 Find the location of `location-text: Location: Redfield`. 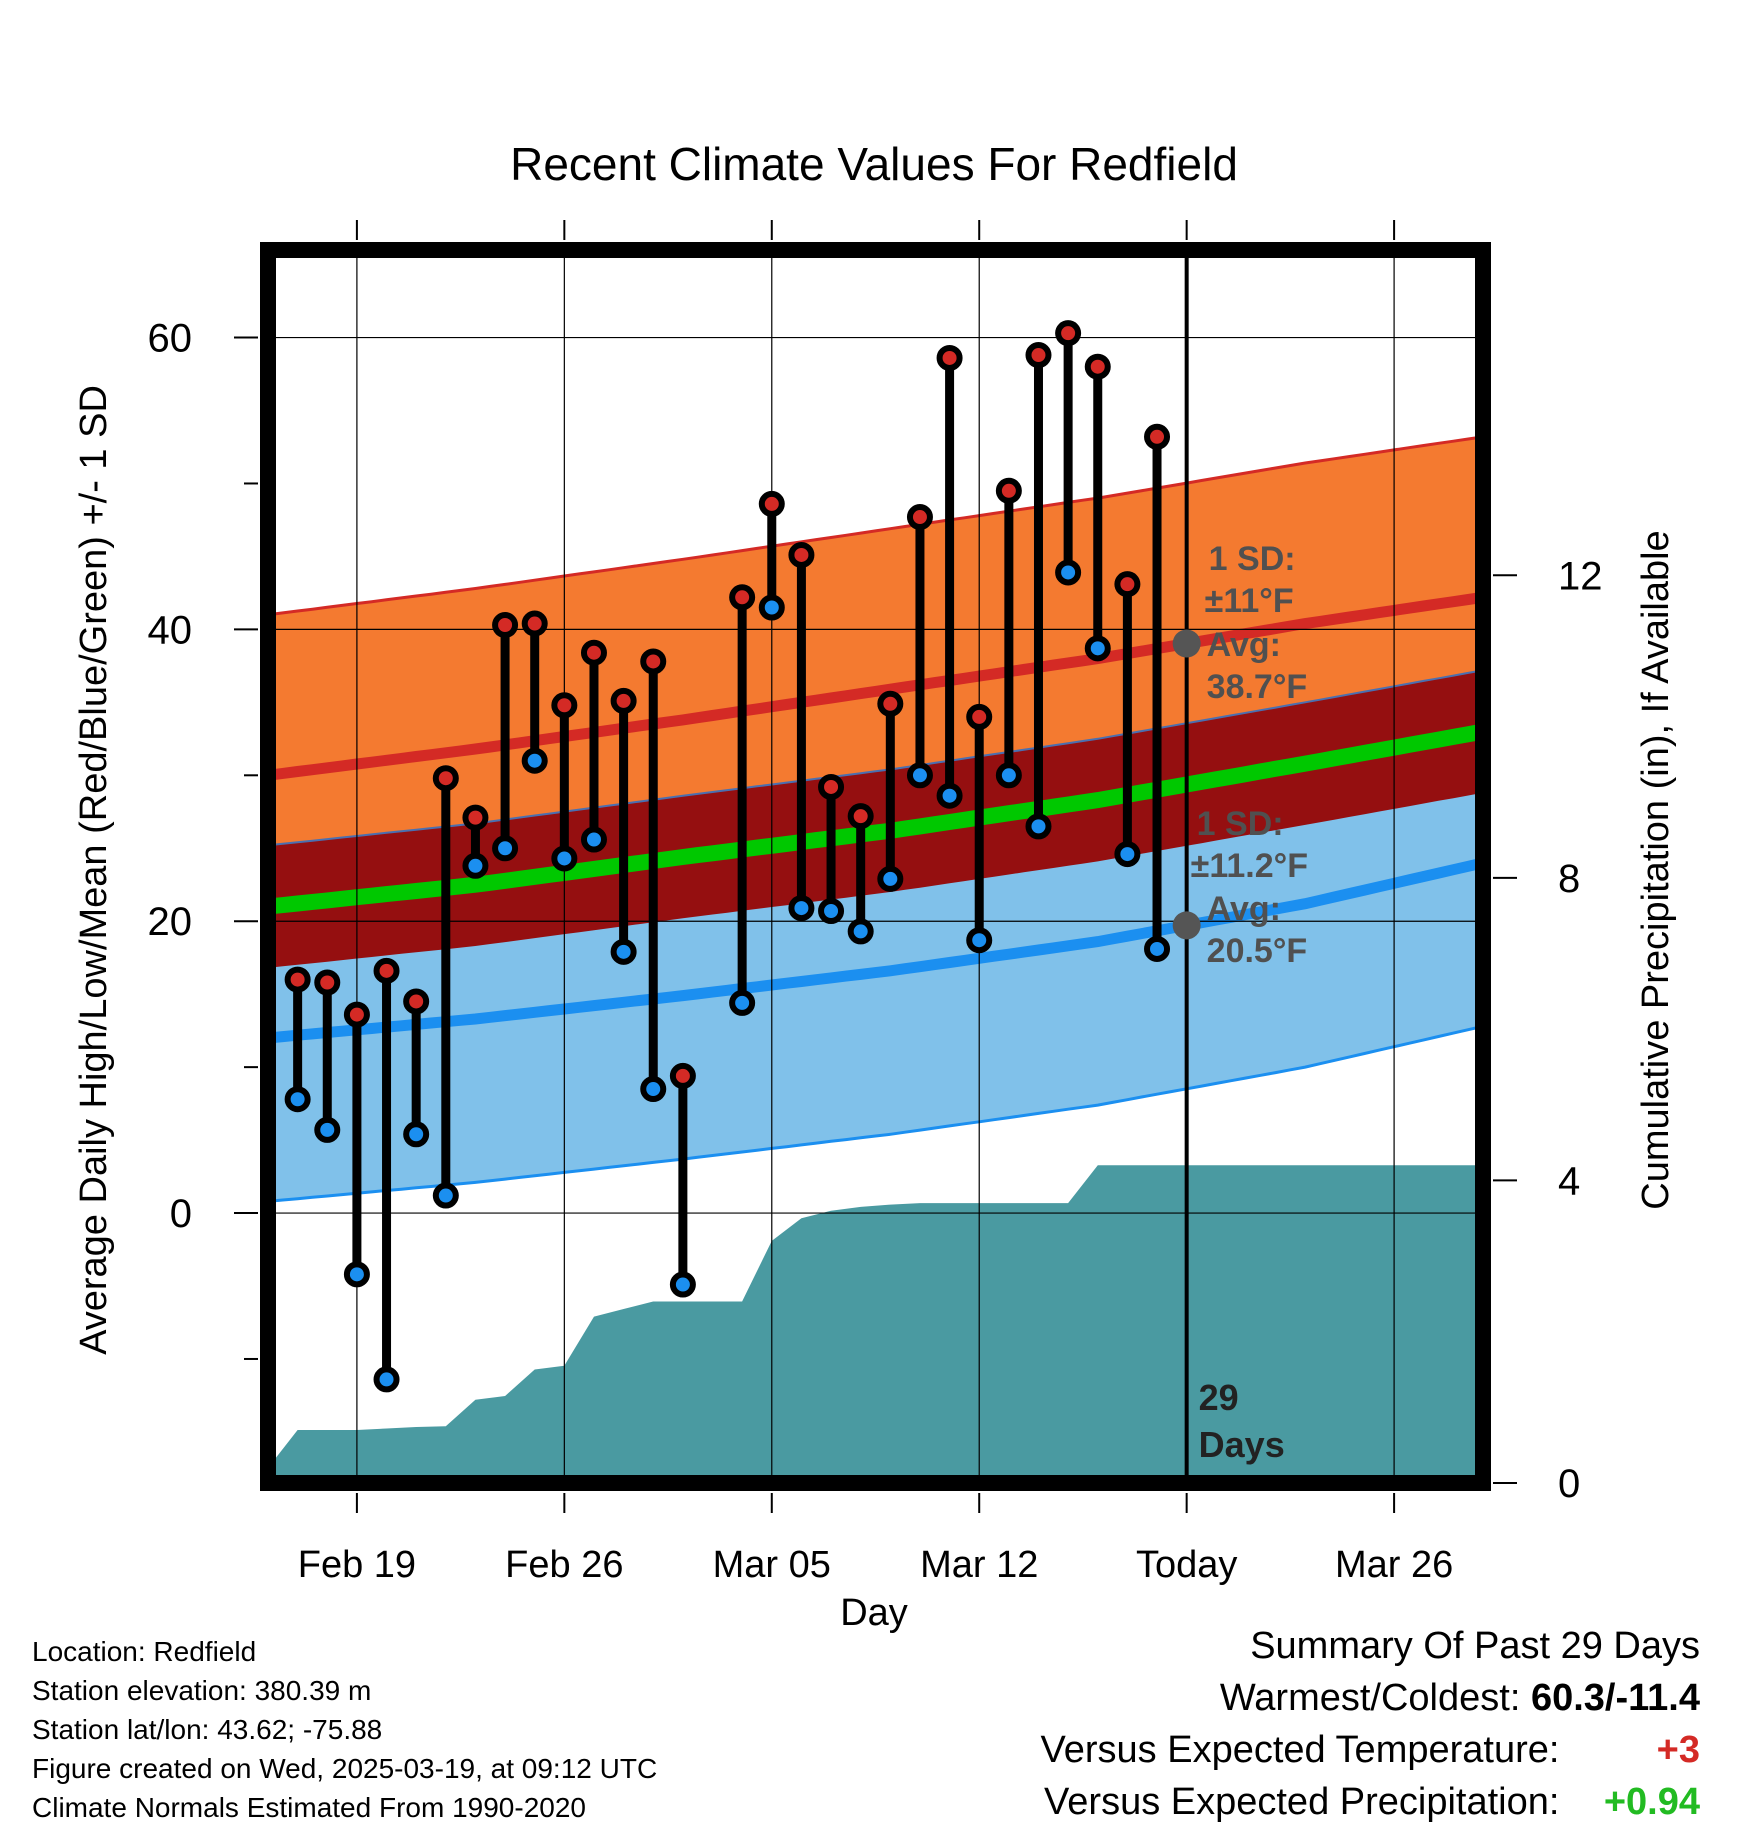

location-text: Location: Redfield is located at coordinates (144, 1651).